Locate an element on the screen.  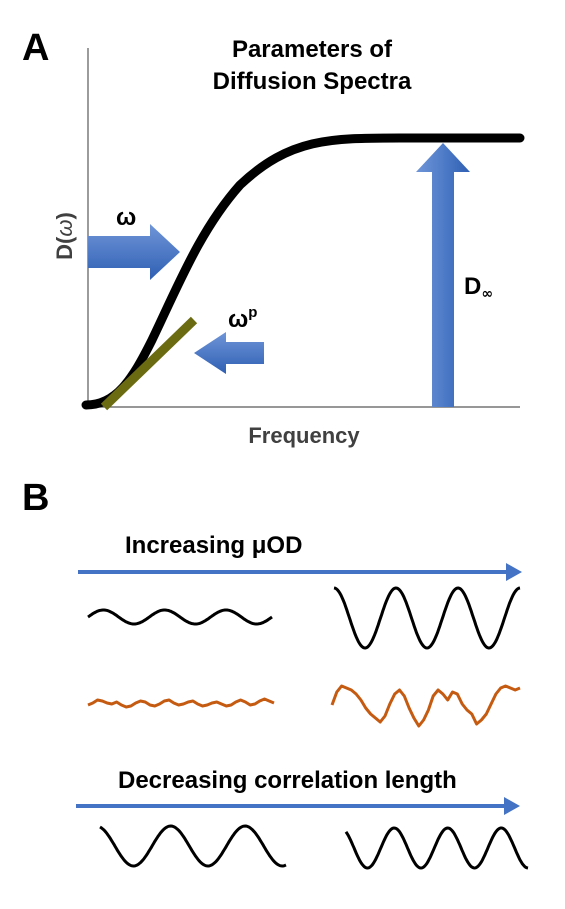
long-correlation-wave is located at coordinates (193, 846).